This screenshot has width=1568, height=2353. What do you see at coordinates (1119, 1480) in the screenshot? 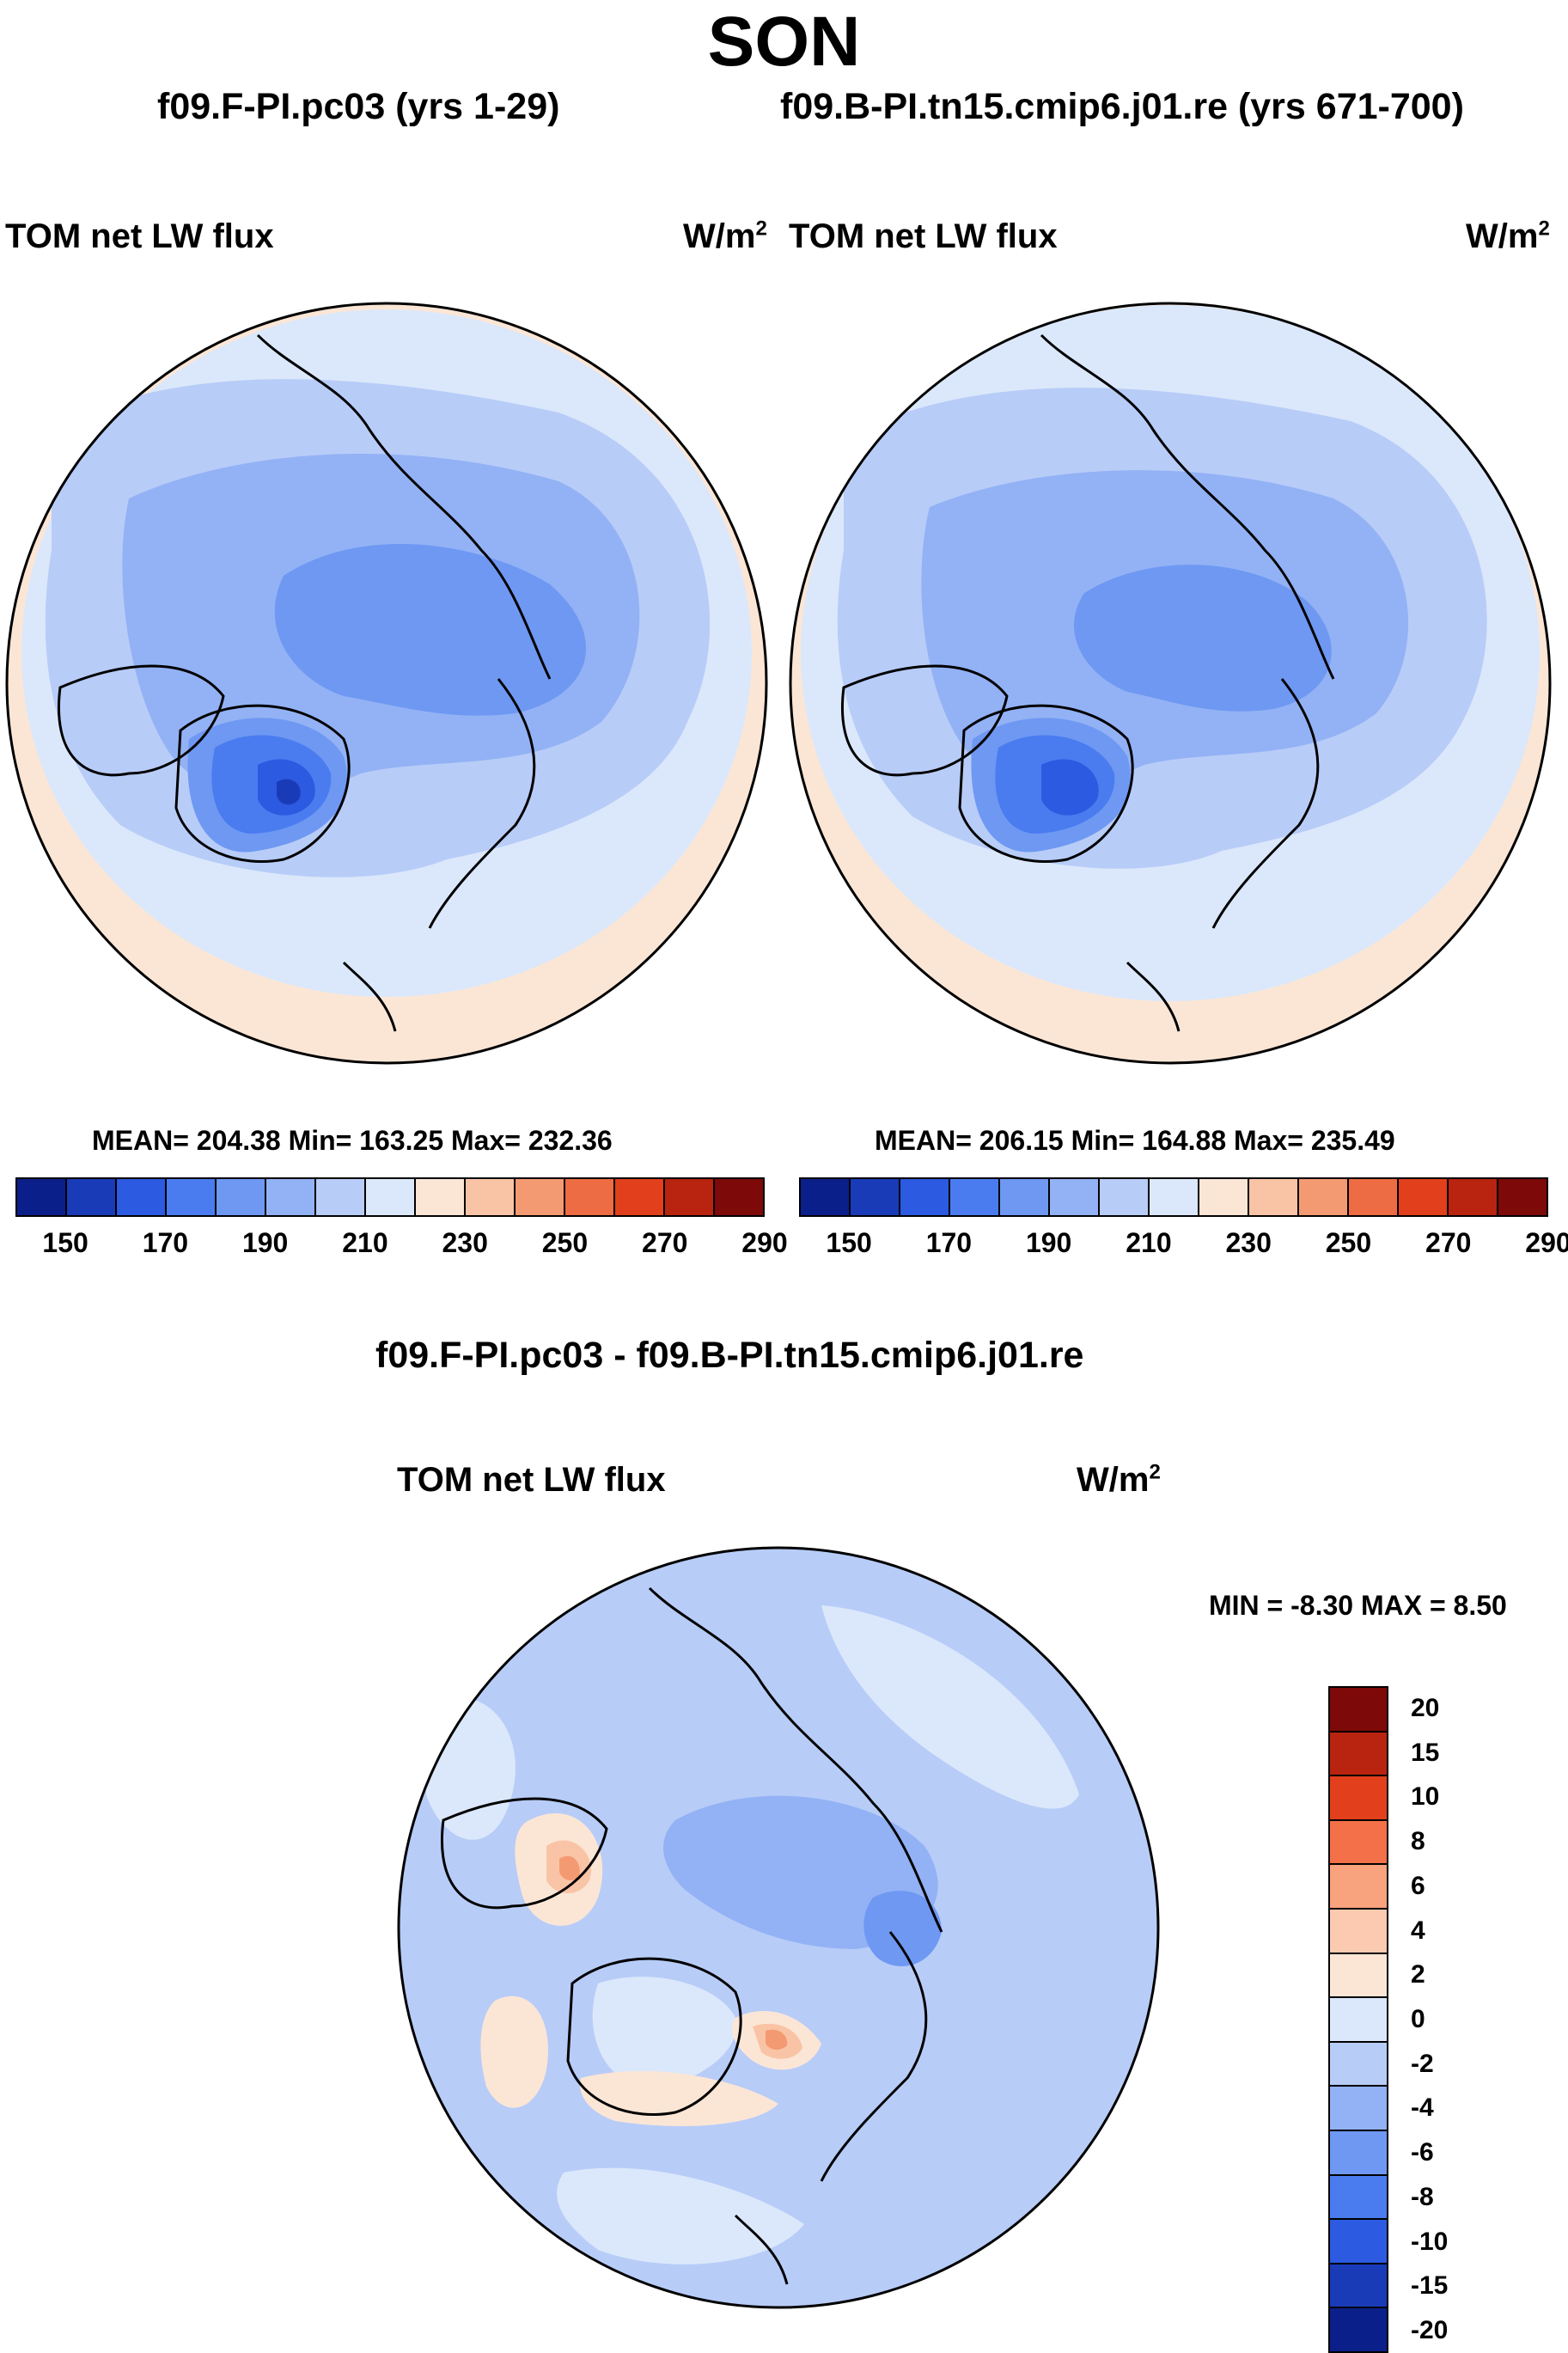
I see `diff-units-label: W/m2` at bounding box center [1119, 1480].